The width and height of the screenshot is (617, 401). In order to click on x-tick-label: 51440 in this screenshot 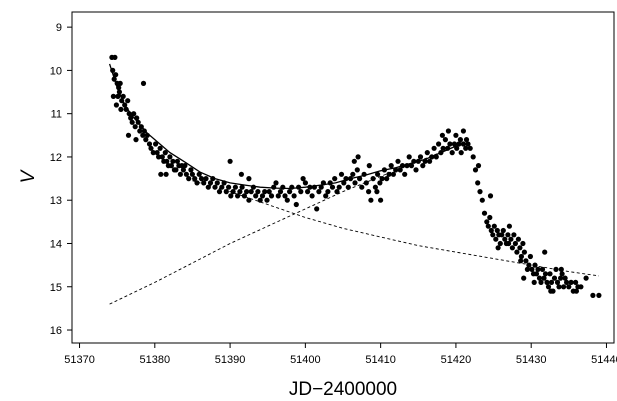, I will do `click(604, 360)`.